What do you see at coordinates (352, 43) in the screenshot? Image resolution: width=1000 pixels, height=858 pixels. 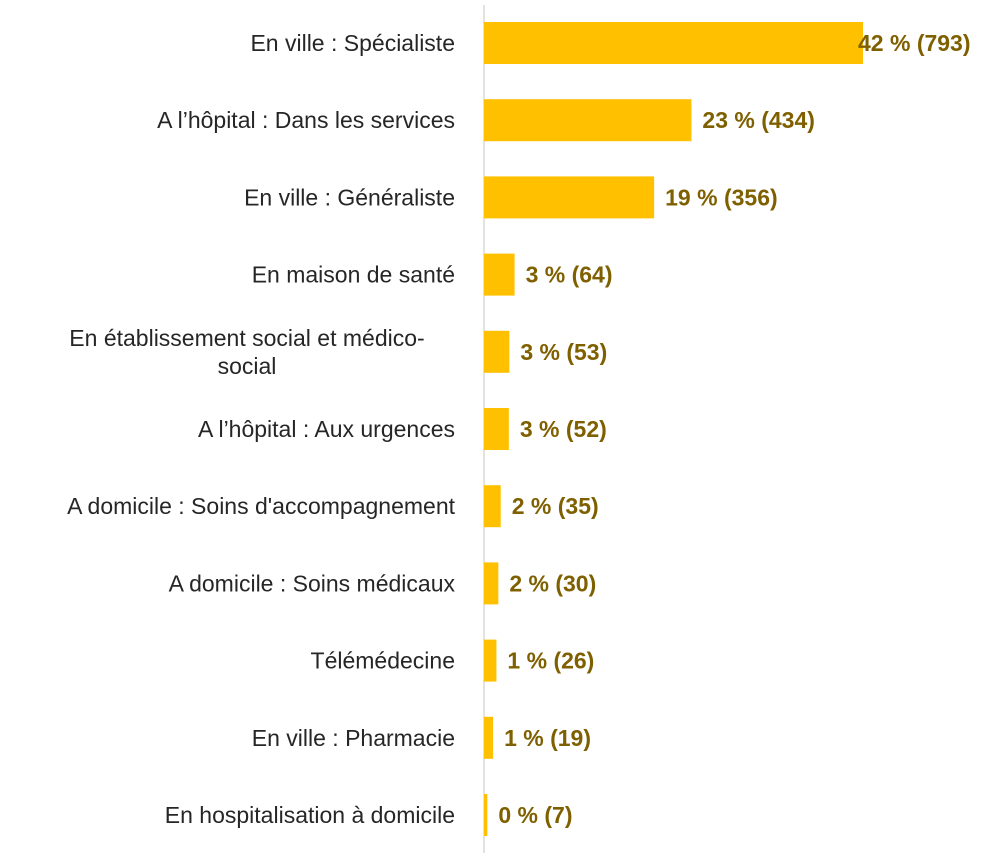 I see `category-label: En ville : Spécialiste` at bounding box center [352, 43].